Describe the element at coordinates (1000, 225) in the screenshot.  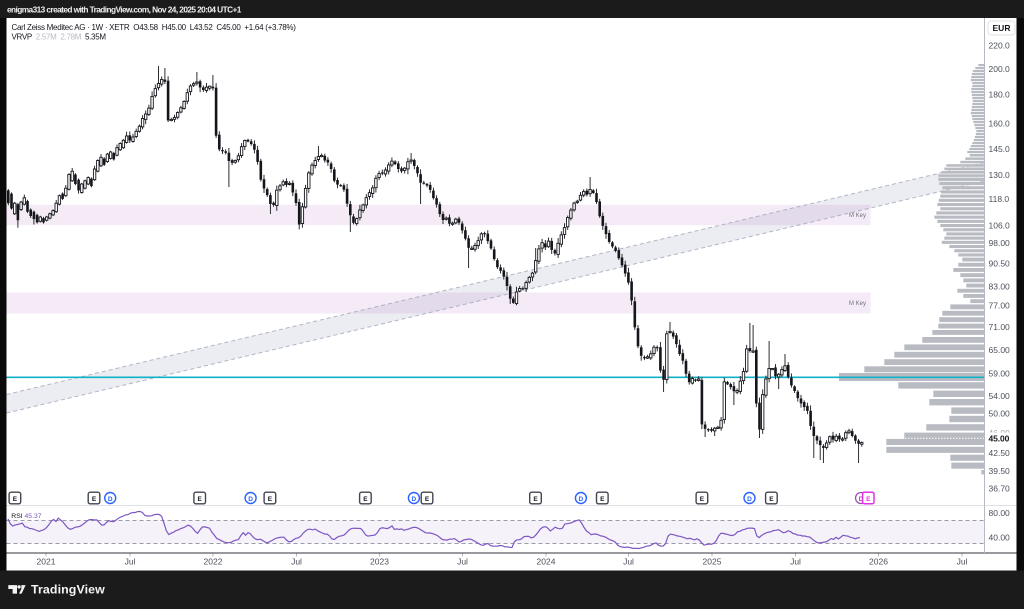
I see `svg-text: 106.0` at that location.